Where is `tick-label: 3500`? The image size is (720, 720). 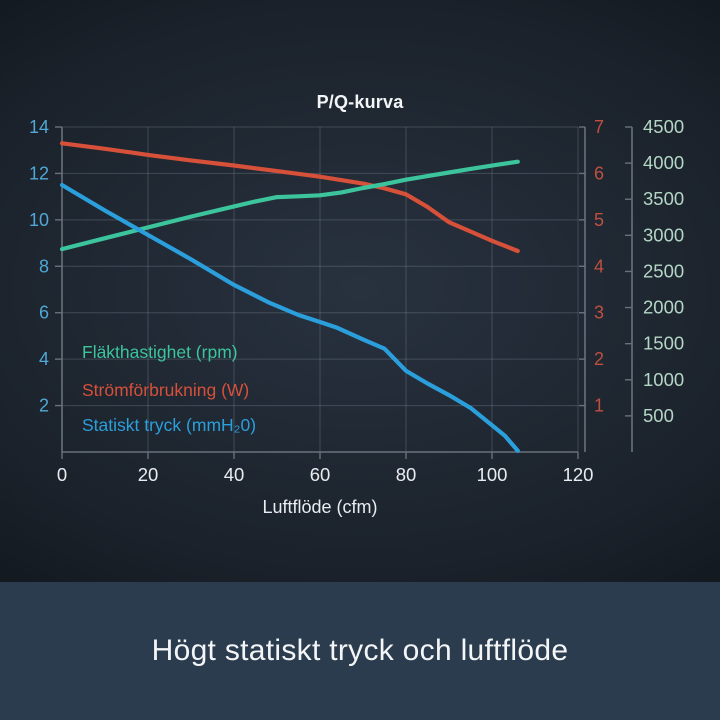 tick-label: 3500 is located at coordinates (663, 198).